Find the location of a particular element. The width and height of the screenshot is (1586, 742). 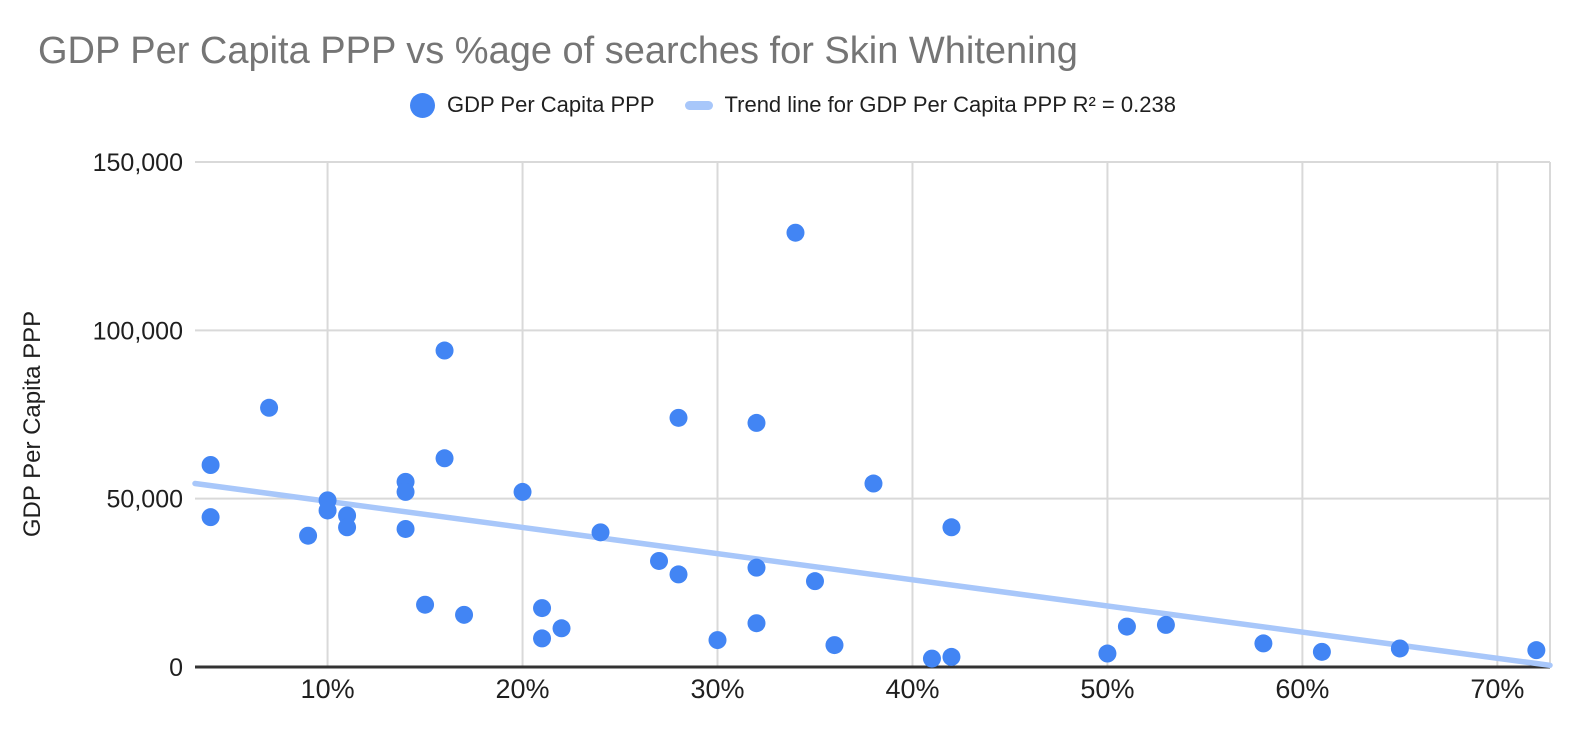

x-tick-label: 20% is located at coordinates (523, 689).